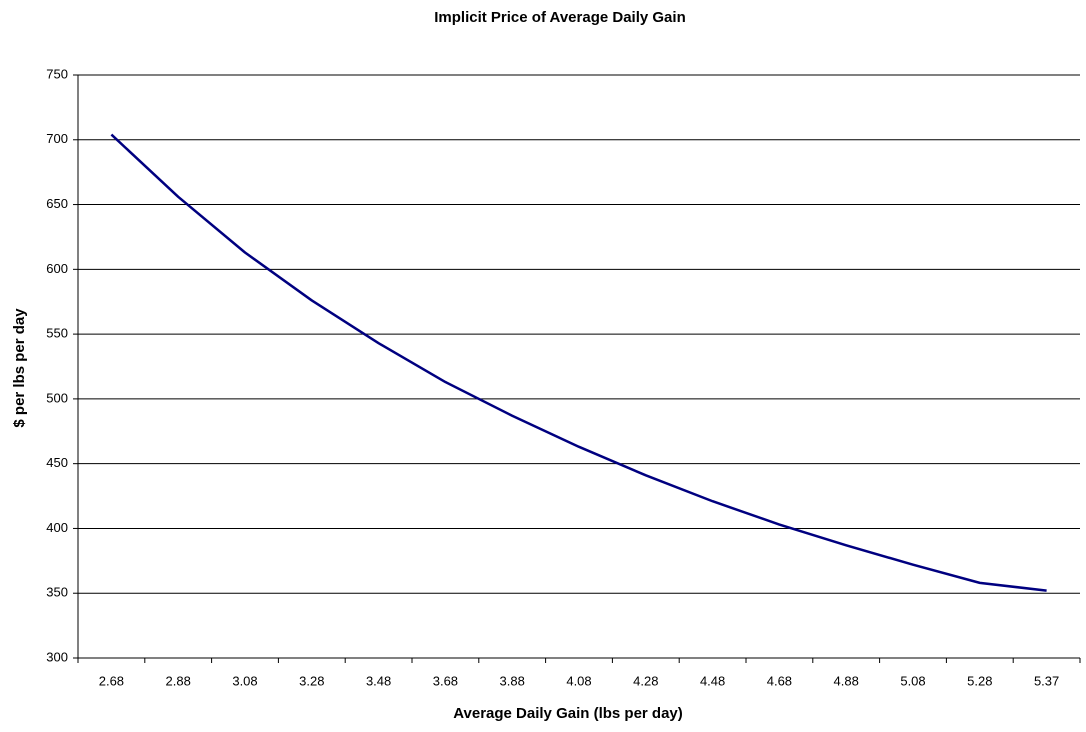  Describe the element at coordinates (645, 680) in the screenshot. I see `x-tick-label: 4.28` at that location.